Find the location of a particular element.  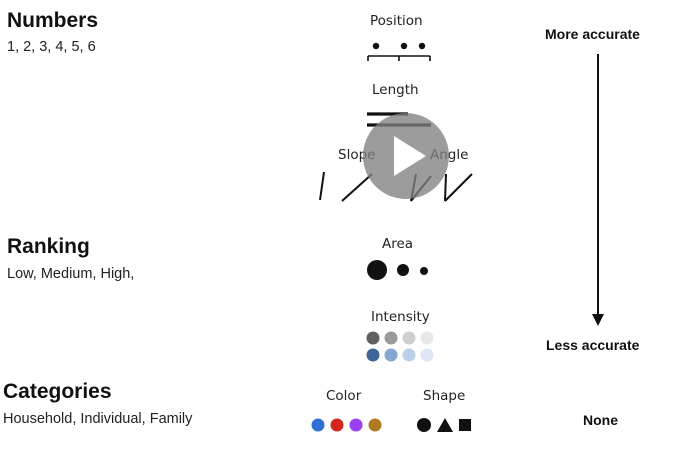

accuracy-arrow is located at coordinates (598, 190).